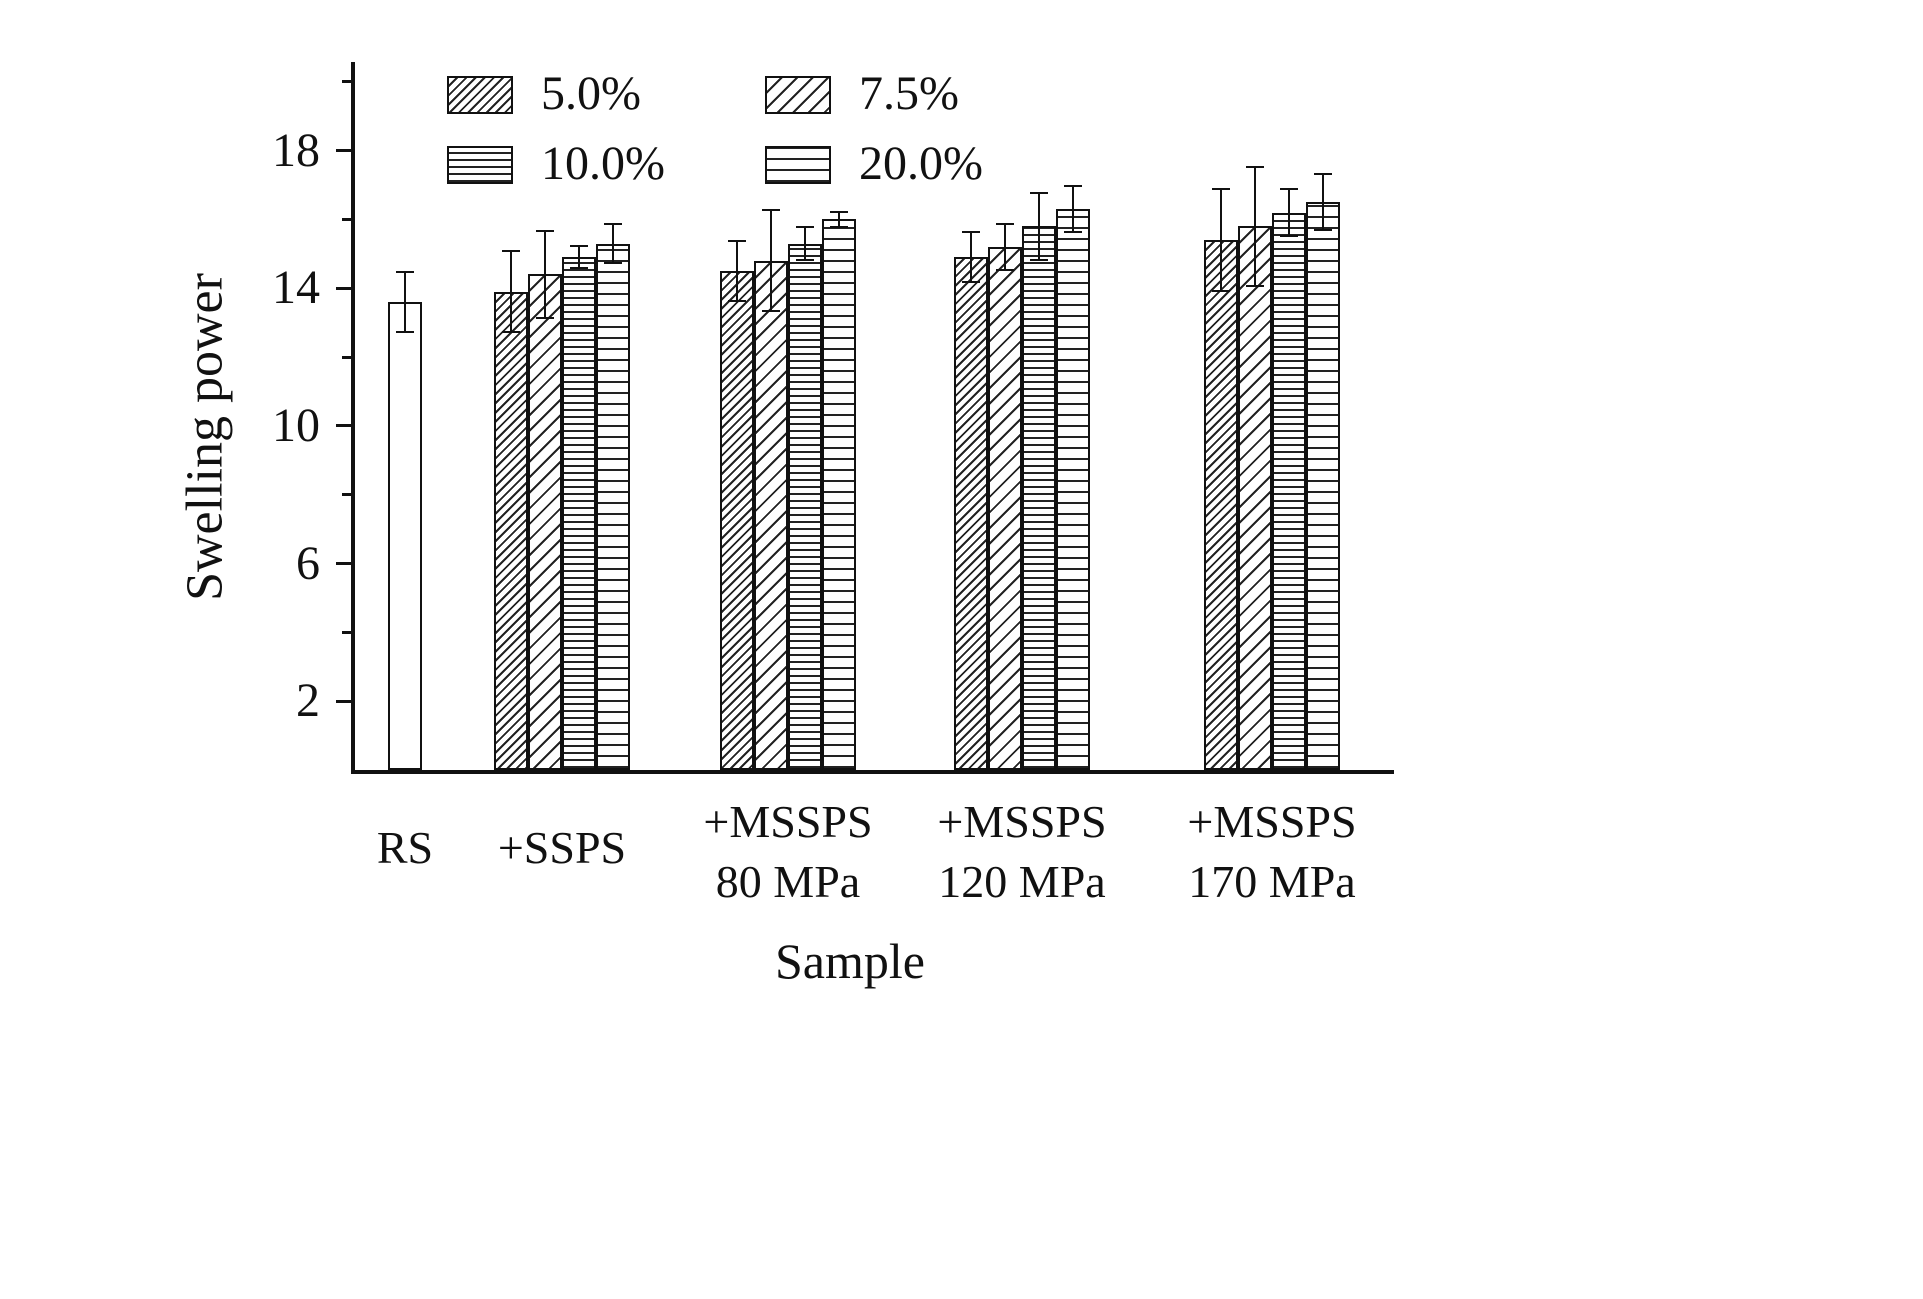 This screenshot has width=1923, height=1299. What do you see at coordinates (872, 772) in the screenshot?
I see `x-axis` at bounding box center [872, 772].